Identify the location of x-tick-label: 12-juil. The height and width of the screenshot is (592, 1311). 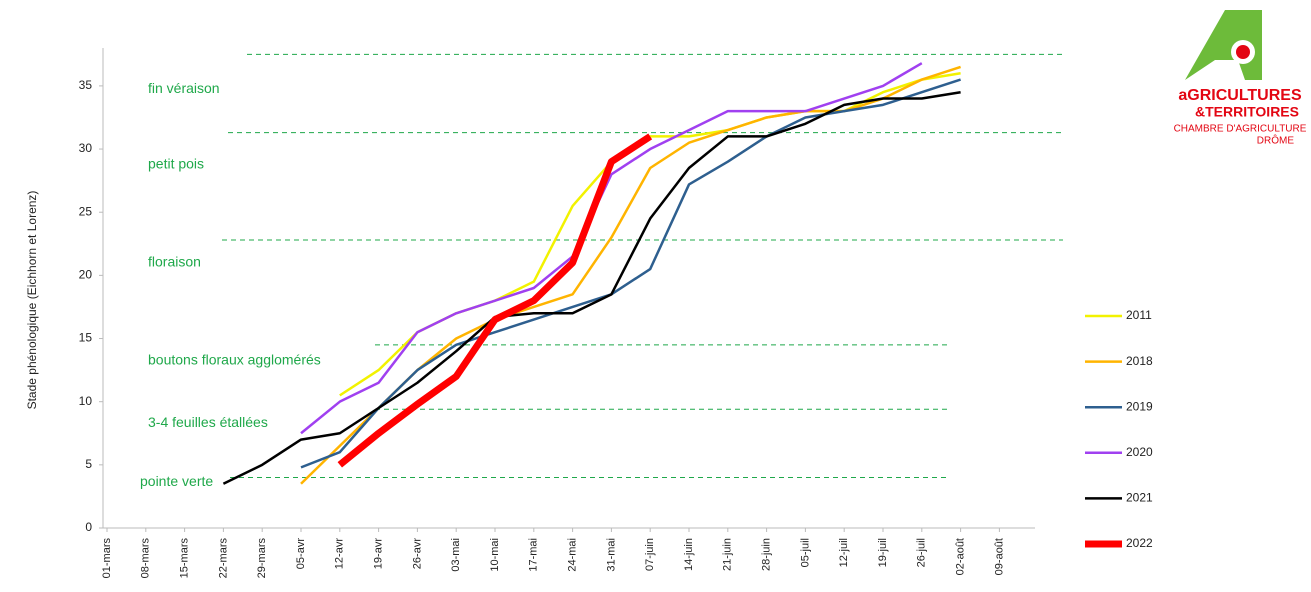
(844, 552).